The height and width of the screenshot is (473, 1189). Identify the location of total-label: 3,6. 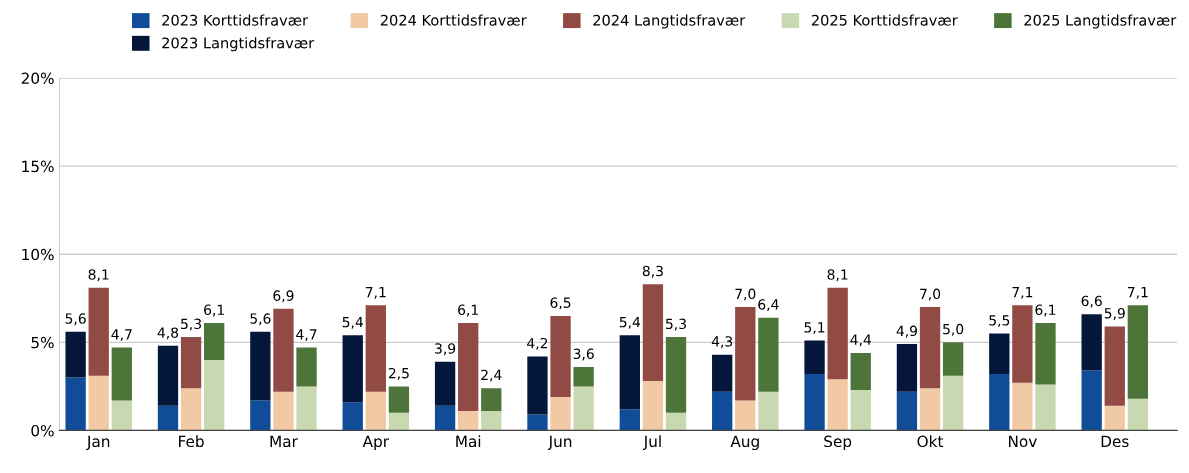
(583, 354).